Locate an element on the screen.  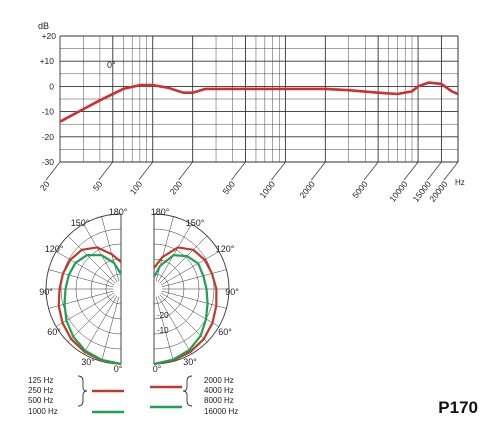
legend-left-brace is located at coordinates (82, 391).